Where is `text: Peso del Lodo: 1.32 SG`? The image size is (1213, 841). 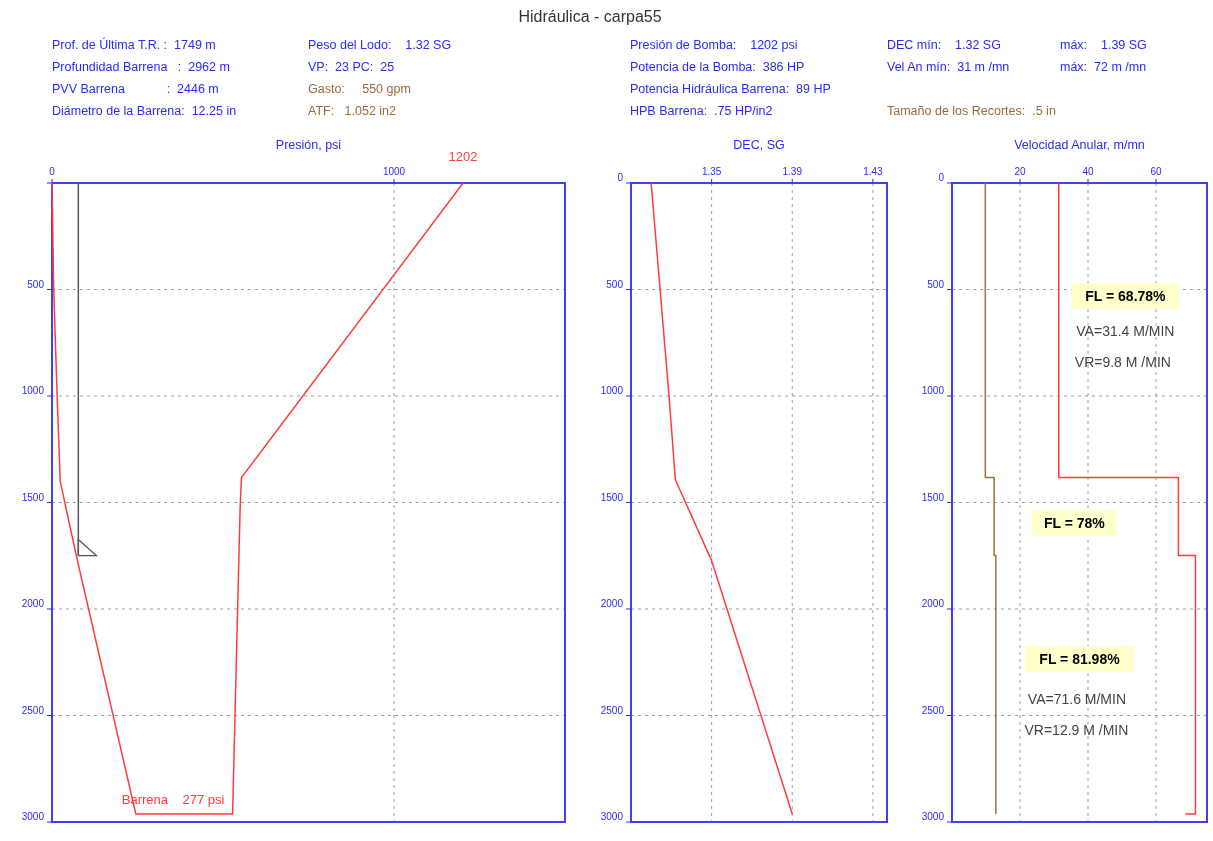 text: Peso del Lodo: 1.32 SG is located at coordinates (380, 45).